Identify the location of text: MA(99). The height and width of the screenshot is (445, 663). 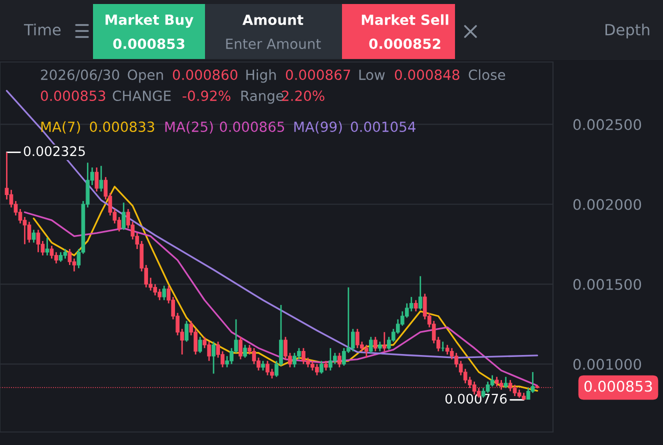
(318, 127).